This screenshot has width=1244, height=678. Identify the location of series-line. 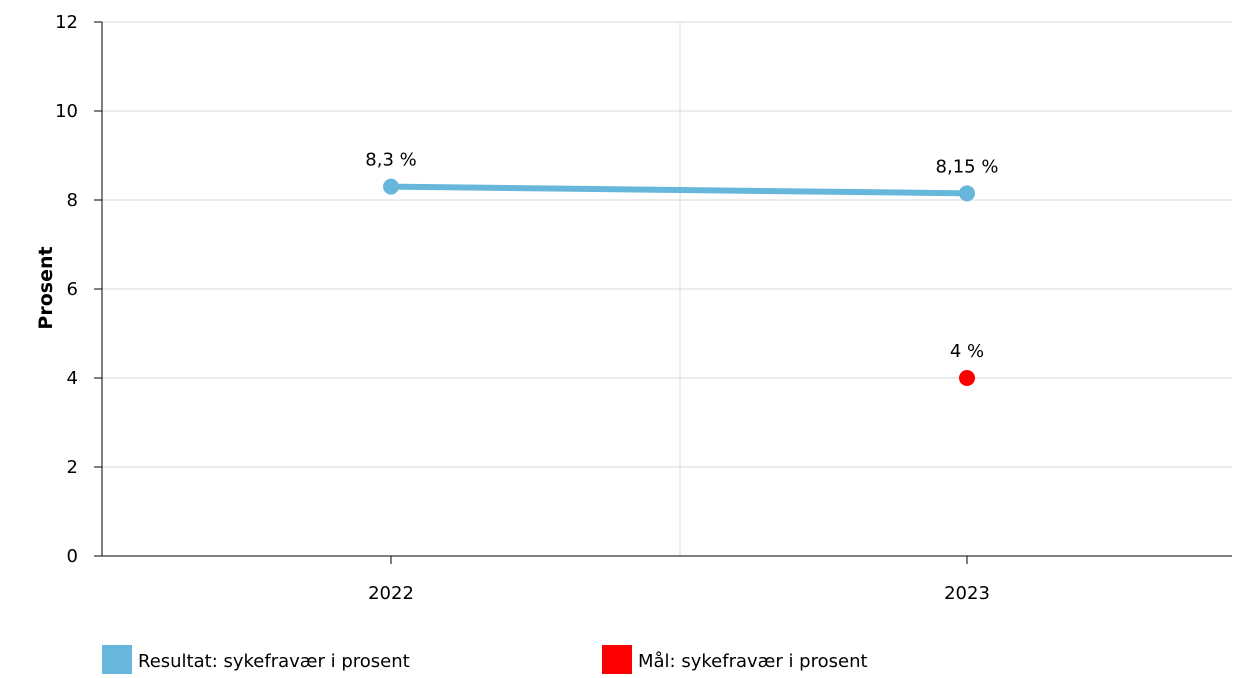
(679, 190).